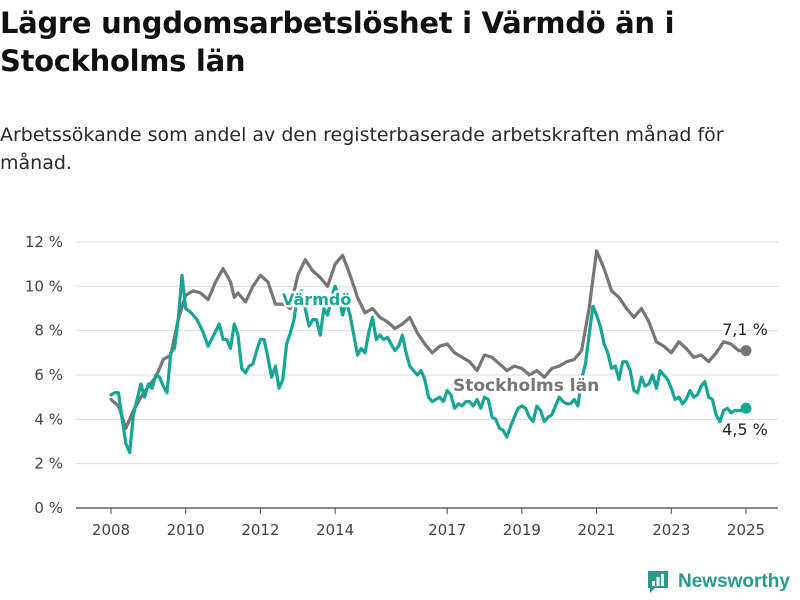 This screenshot has height=600, width=800. Describe the element at coordinates (316, 299) in the screenshot. I see `series-name-varmdo: Värmdö` at that location.